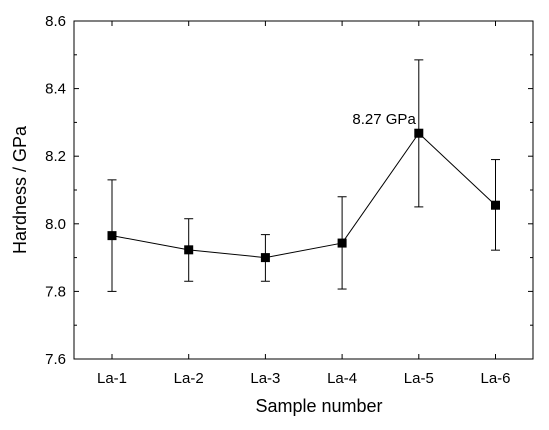  Describe the element at coordinates (189, 378) in the screenshot. I see `x-tick-label: La-2` at that location.